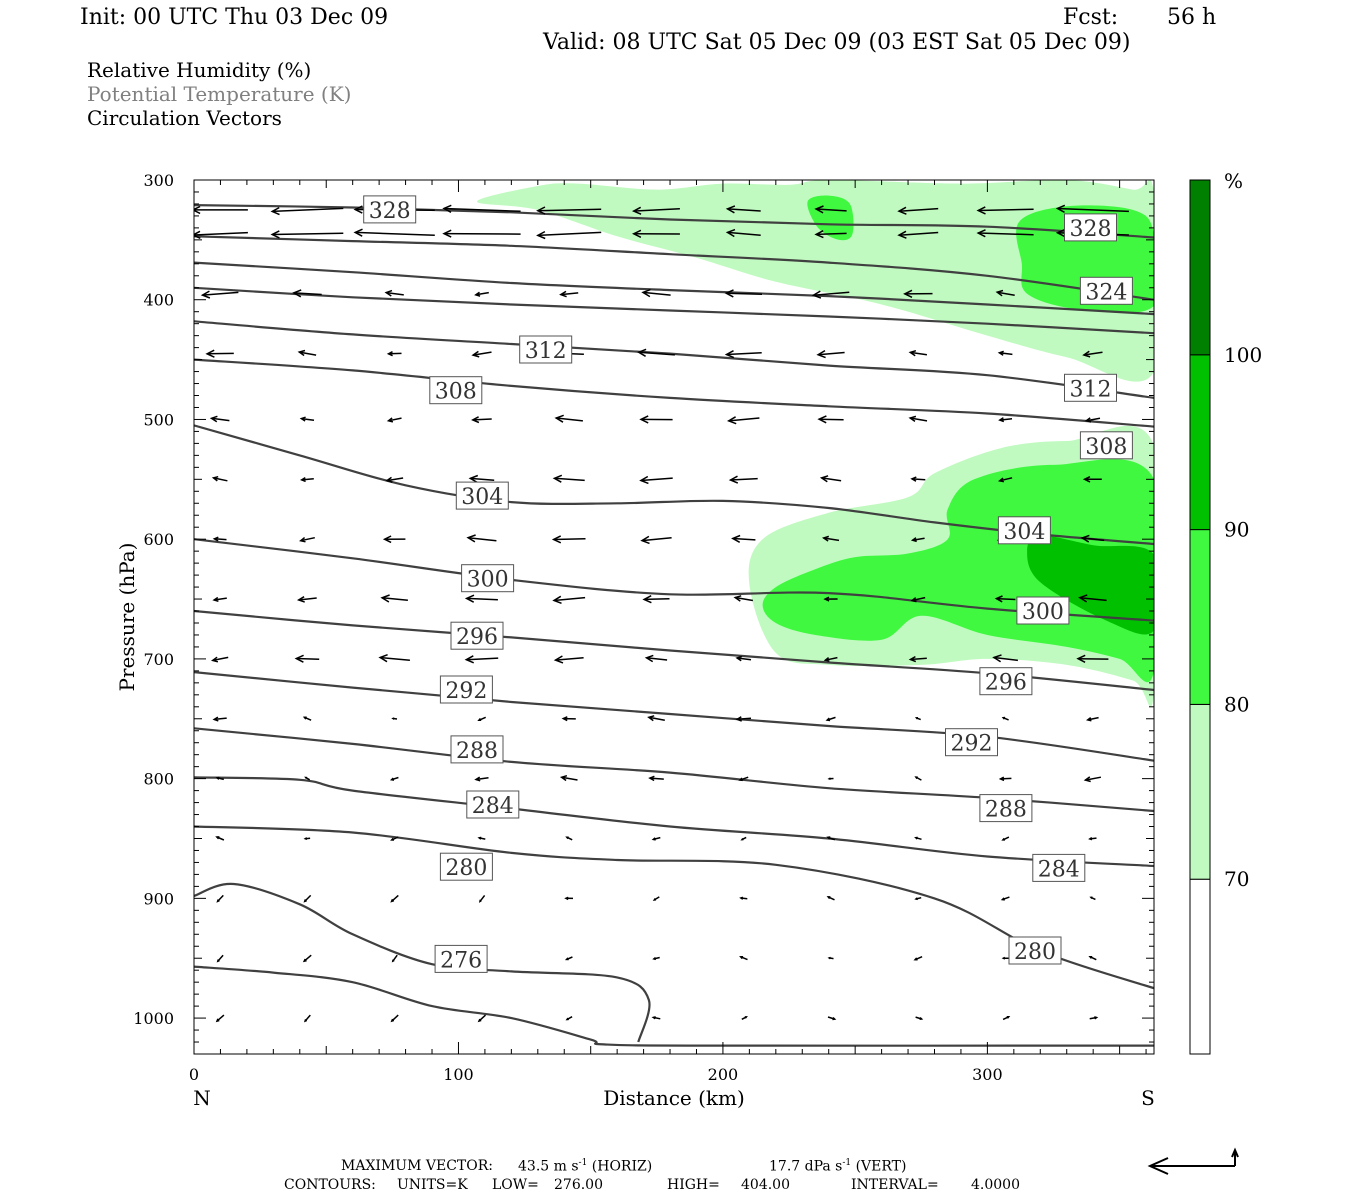 The width and height of the screenshot is (1350, 1200). Describe the element at coordinates (194, 1074) in the screenshot. I see `x-tick-label: 0` at that location.